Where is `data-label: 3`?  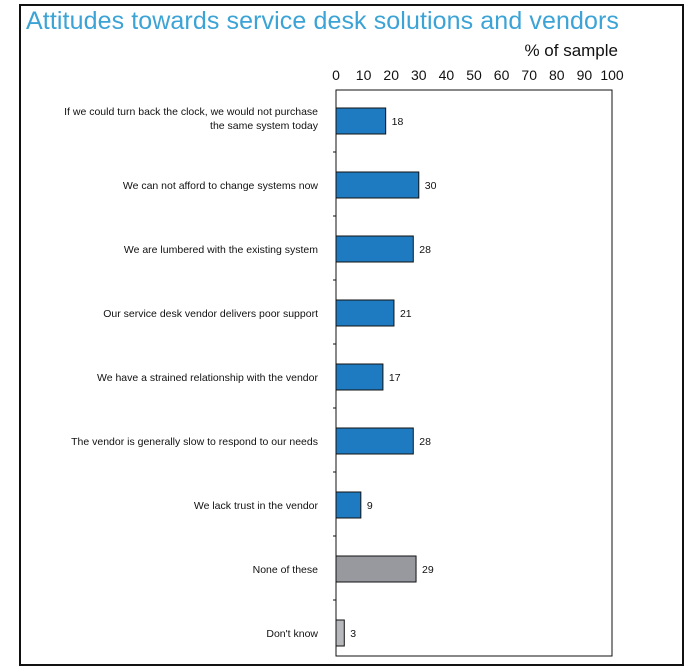
data-label: 3 is located at coordinates (353, 634).